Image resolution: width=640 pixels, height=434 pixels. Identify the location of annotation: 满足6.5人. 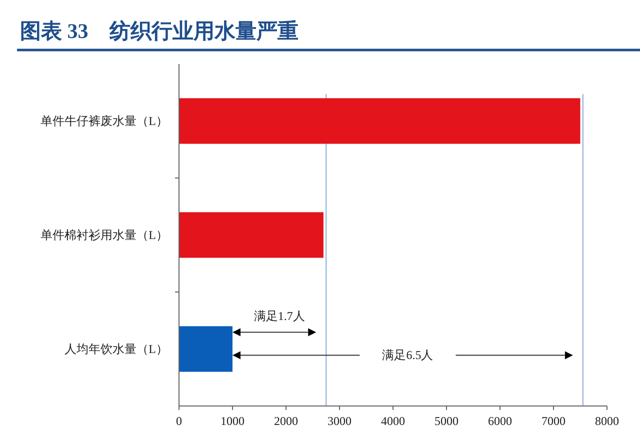
(408, 355).